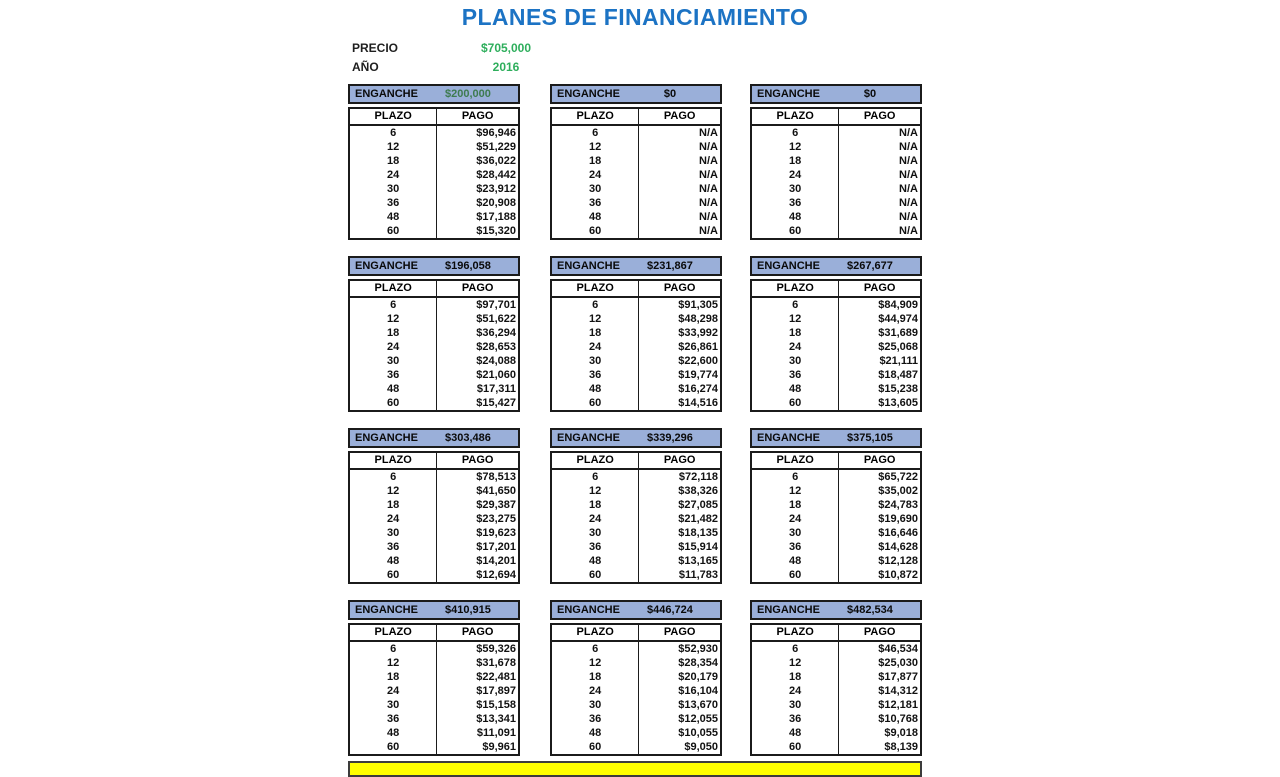 The width and height of the screenshot is (1280, 777). I want to click on pago-cell: $25,030, so click(898, 663).